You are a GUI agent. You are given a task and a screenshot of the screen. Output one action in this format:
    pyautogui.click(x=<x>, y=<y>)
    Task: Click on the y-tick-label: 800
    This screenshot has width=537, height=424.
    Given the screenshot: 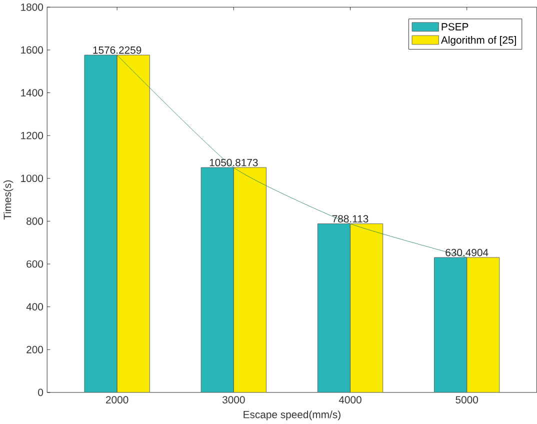 What is the action you would take?
    pyautogui.click(x=35, y=221)
    